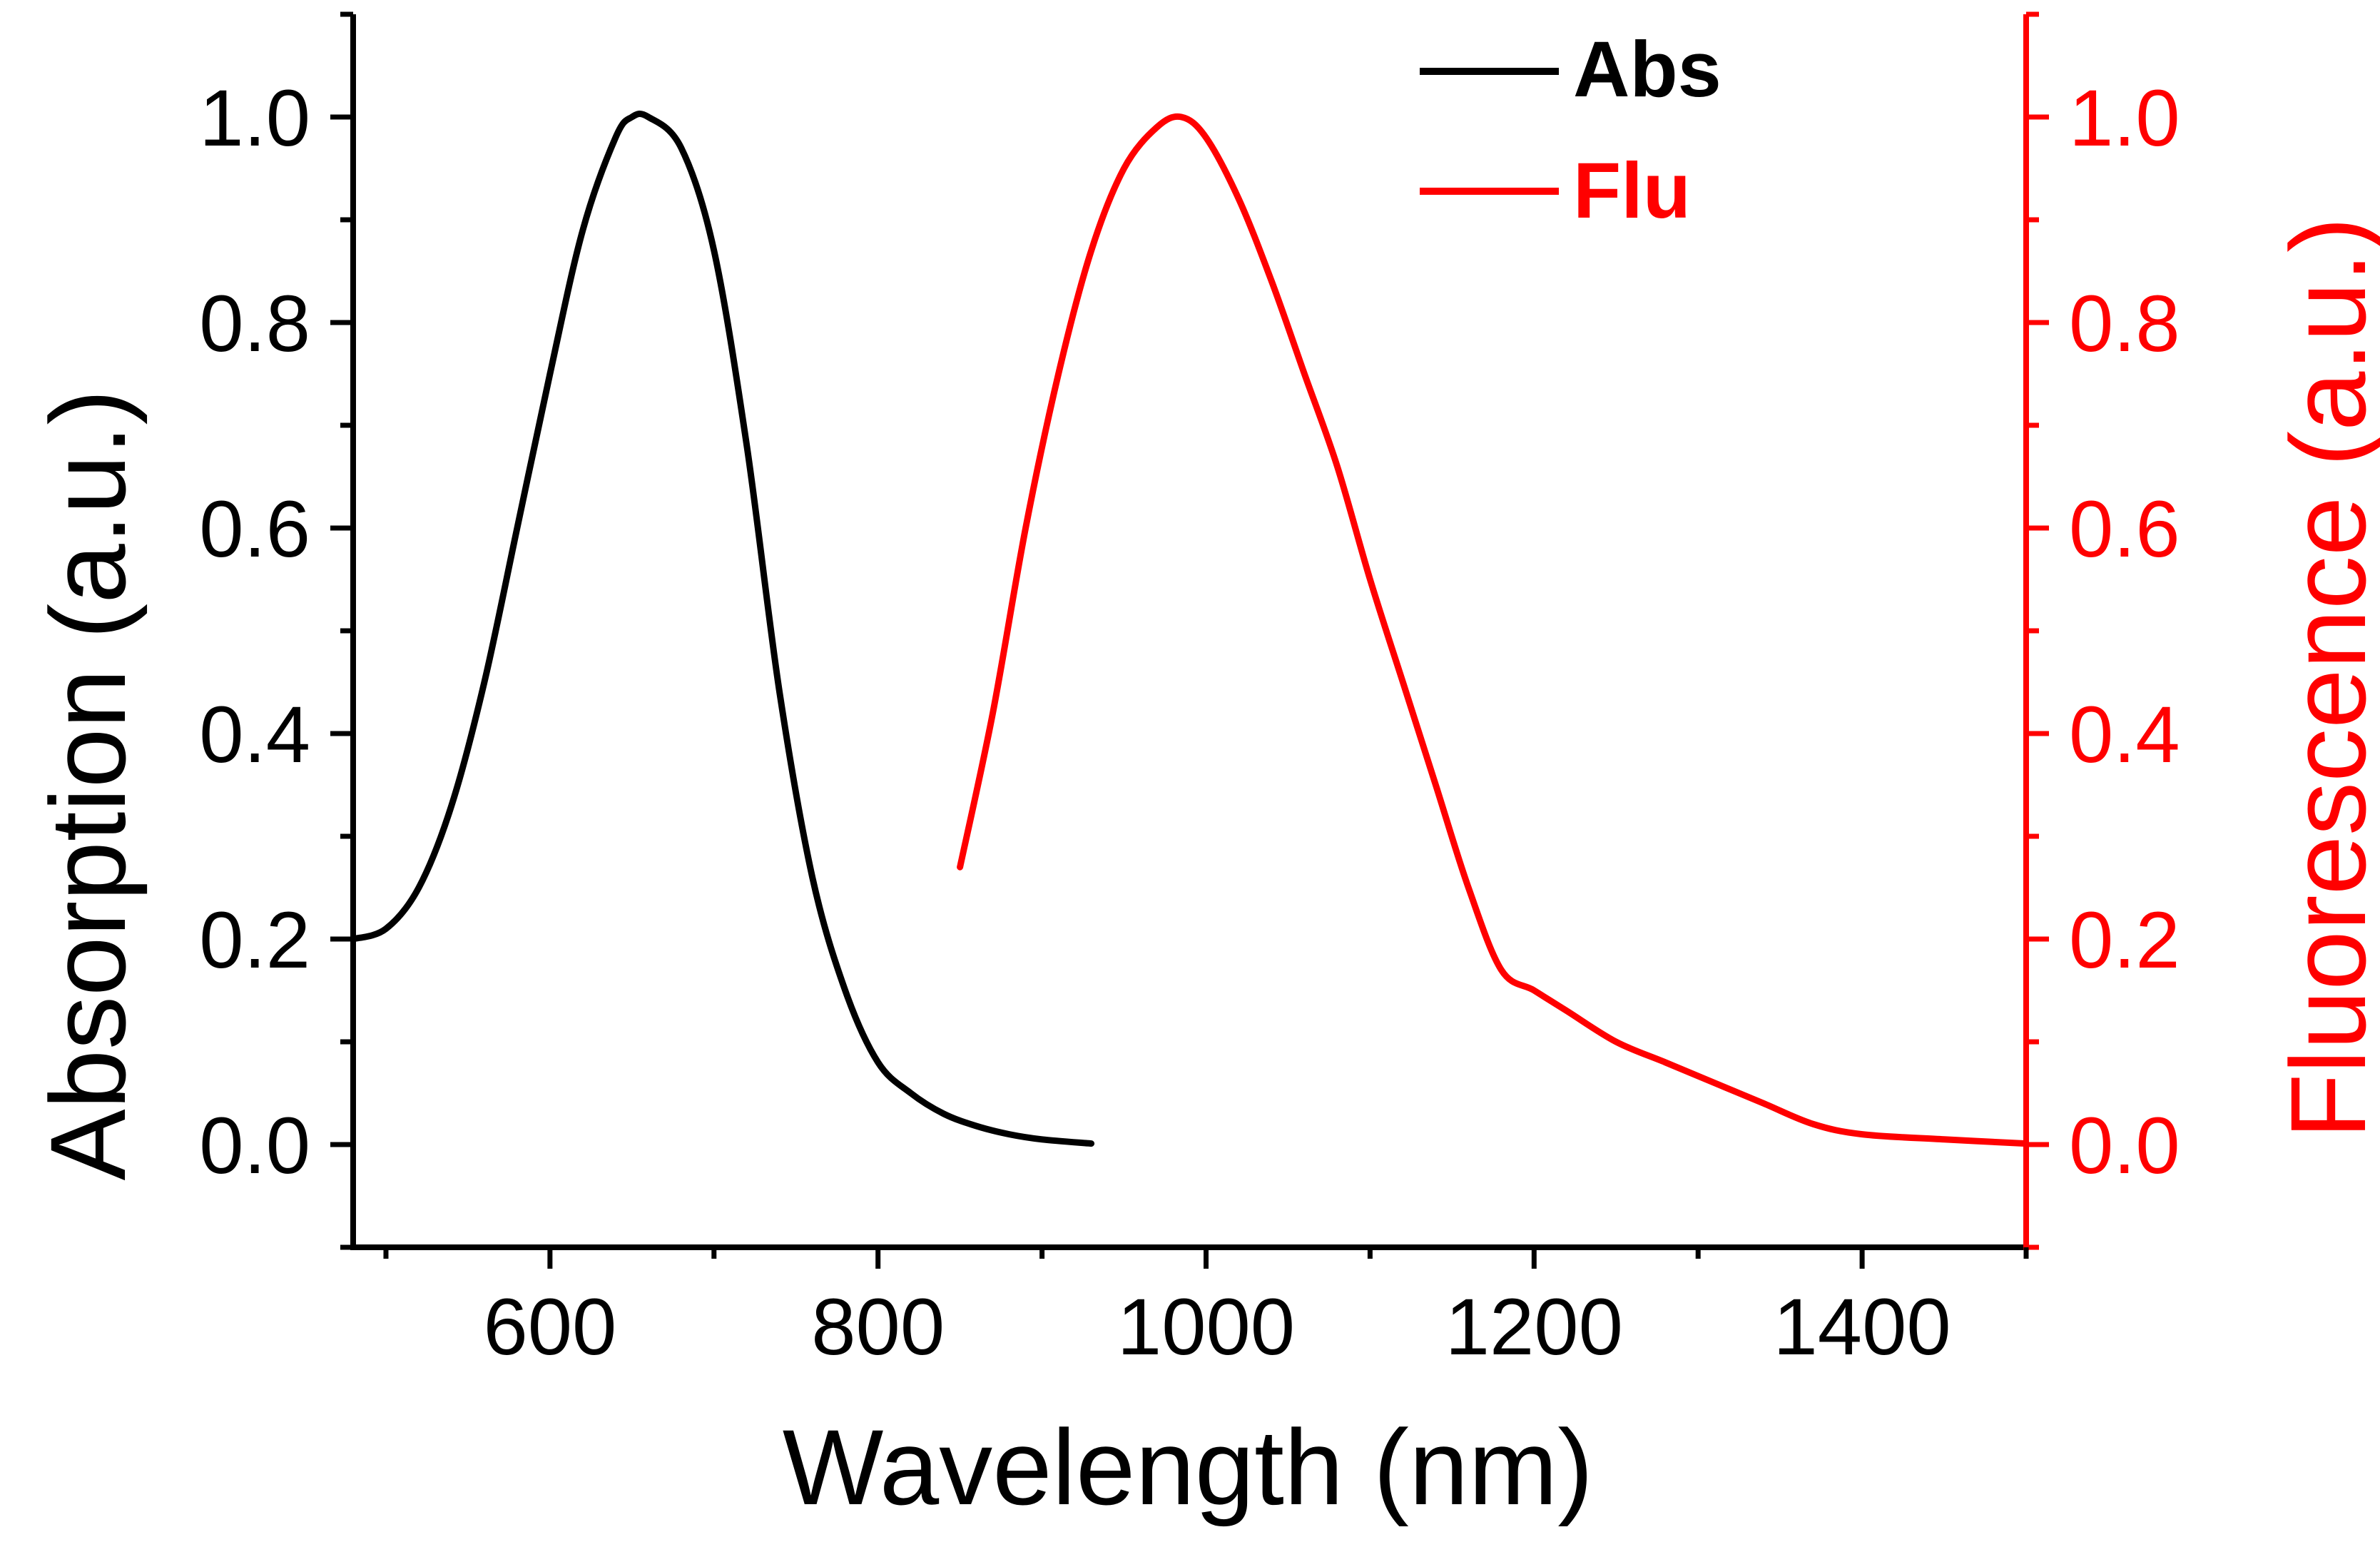 This screenshot has width=2380, height=1547. I want to click on y-axis-title-right: Fluorescence (a.u.), so click(2324, 678).